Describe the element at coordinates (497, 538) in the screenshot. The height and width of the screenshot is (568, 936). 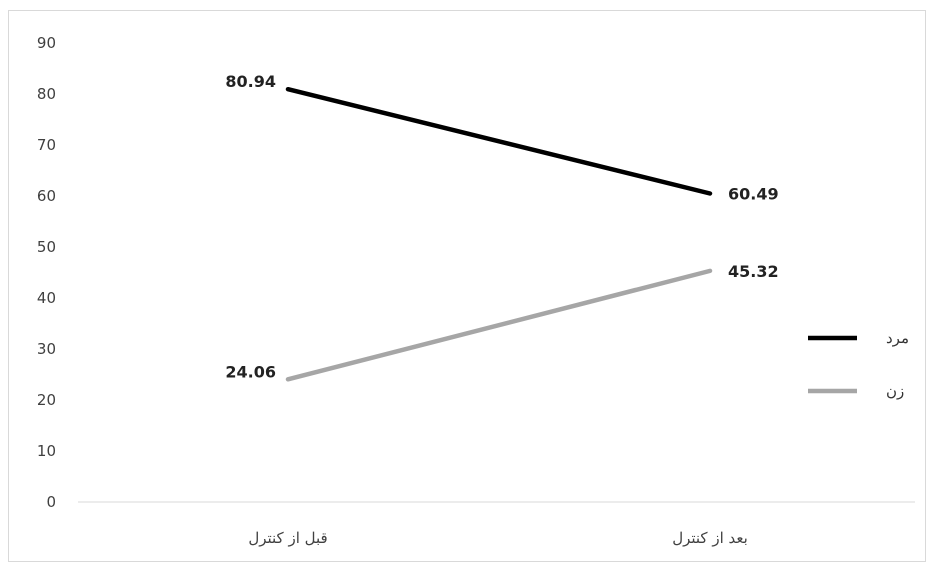
I see `x-axis-categories: قبل از کنترل بعد از کنترل` at that location.